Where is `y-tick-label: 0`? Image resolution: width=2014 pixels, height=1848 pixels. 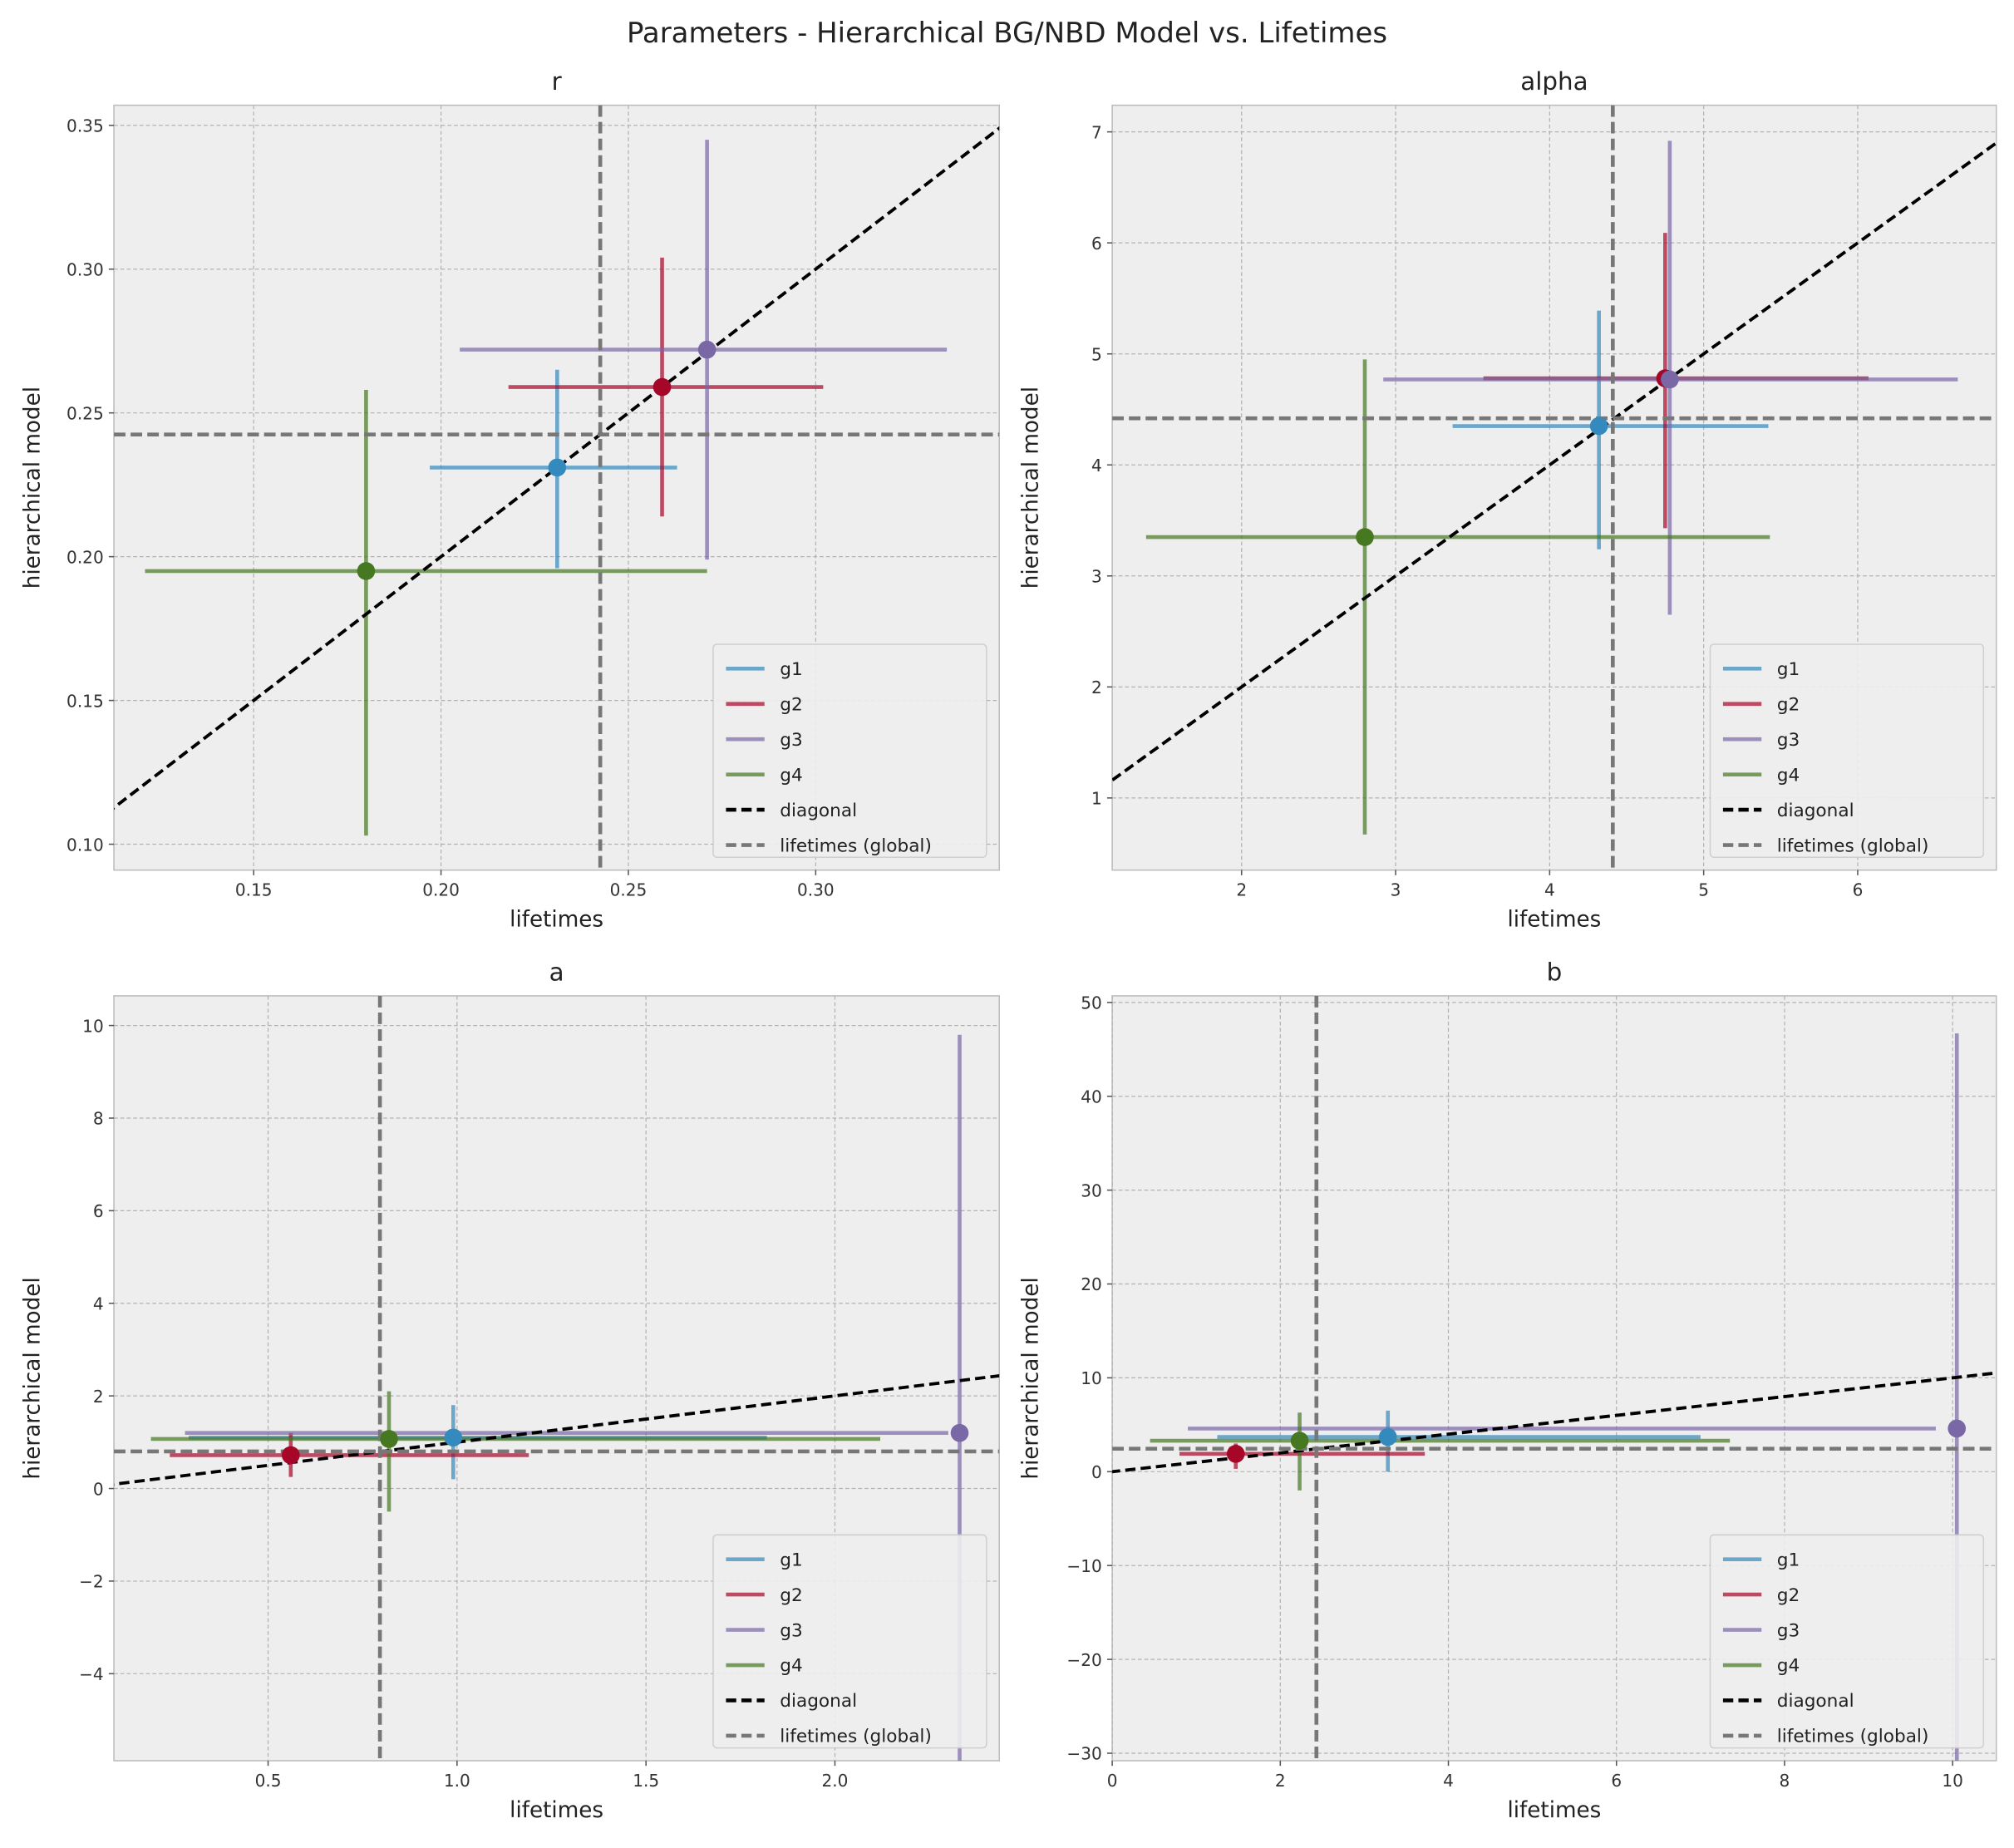
y-tick-label: 0 is located at coordinates (98, 1489).